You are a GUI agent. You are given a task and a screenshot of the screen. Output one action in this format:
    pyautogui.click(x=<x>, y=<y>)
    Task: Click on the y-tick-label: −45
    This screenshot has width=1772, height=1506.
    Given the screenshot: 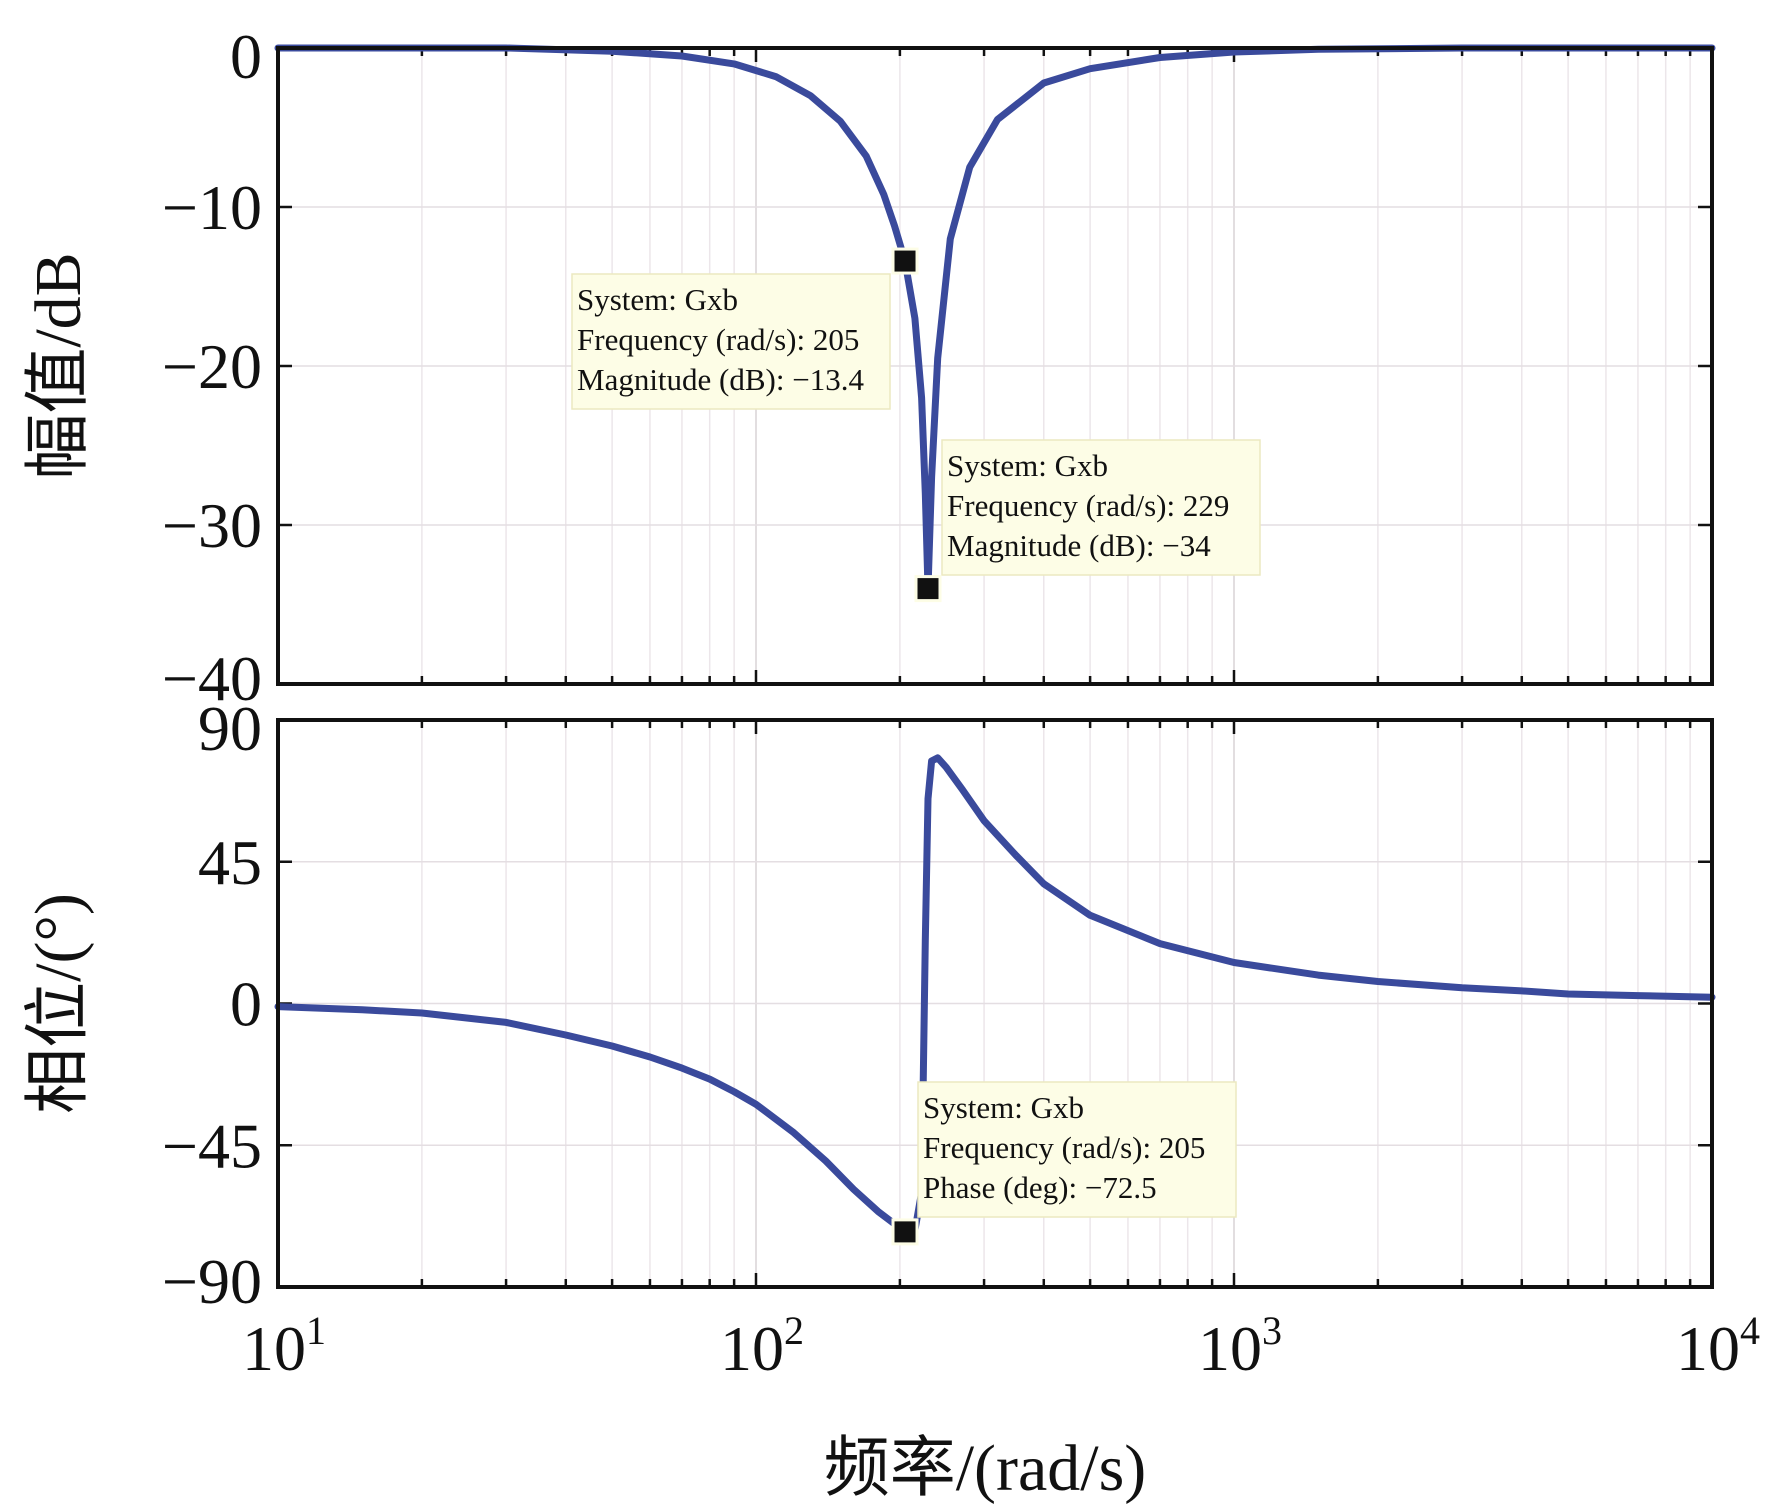 What is the action you would take?
    pyautogui.click(x=212, y=1145)
    